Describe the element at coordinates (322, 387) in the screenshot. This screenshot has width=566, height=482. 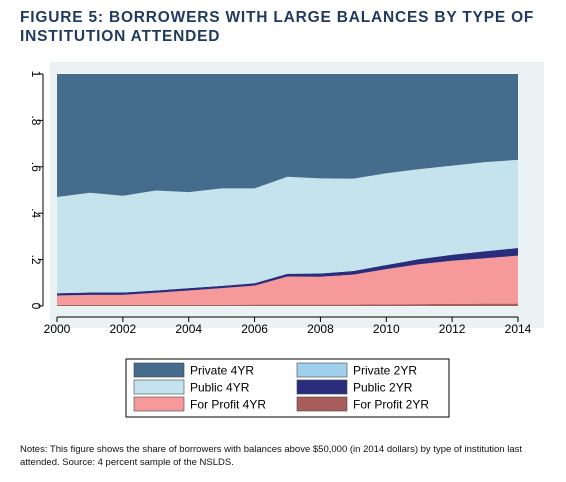
I see `legend-swatch-public-2yr` at that location.